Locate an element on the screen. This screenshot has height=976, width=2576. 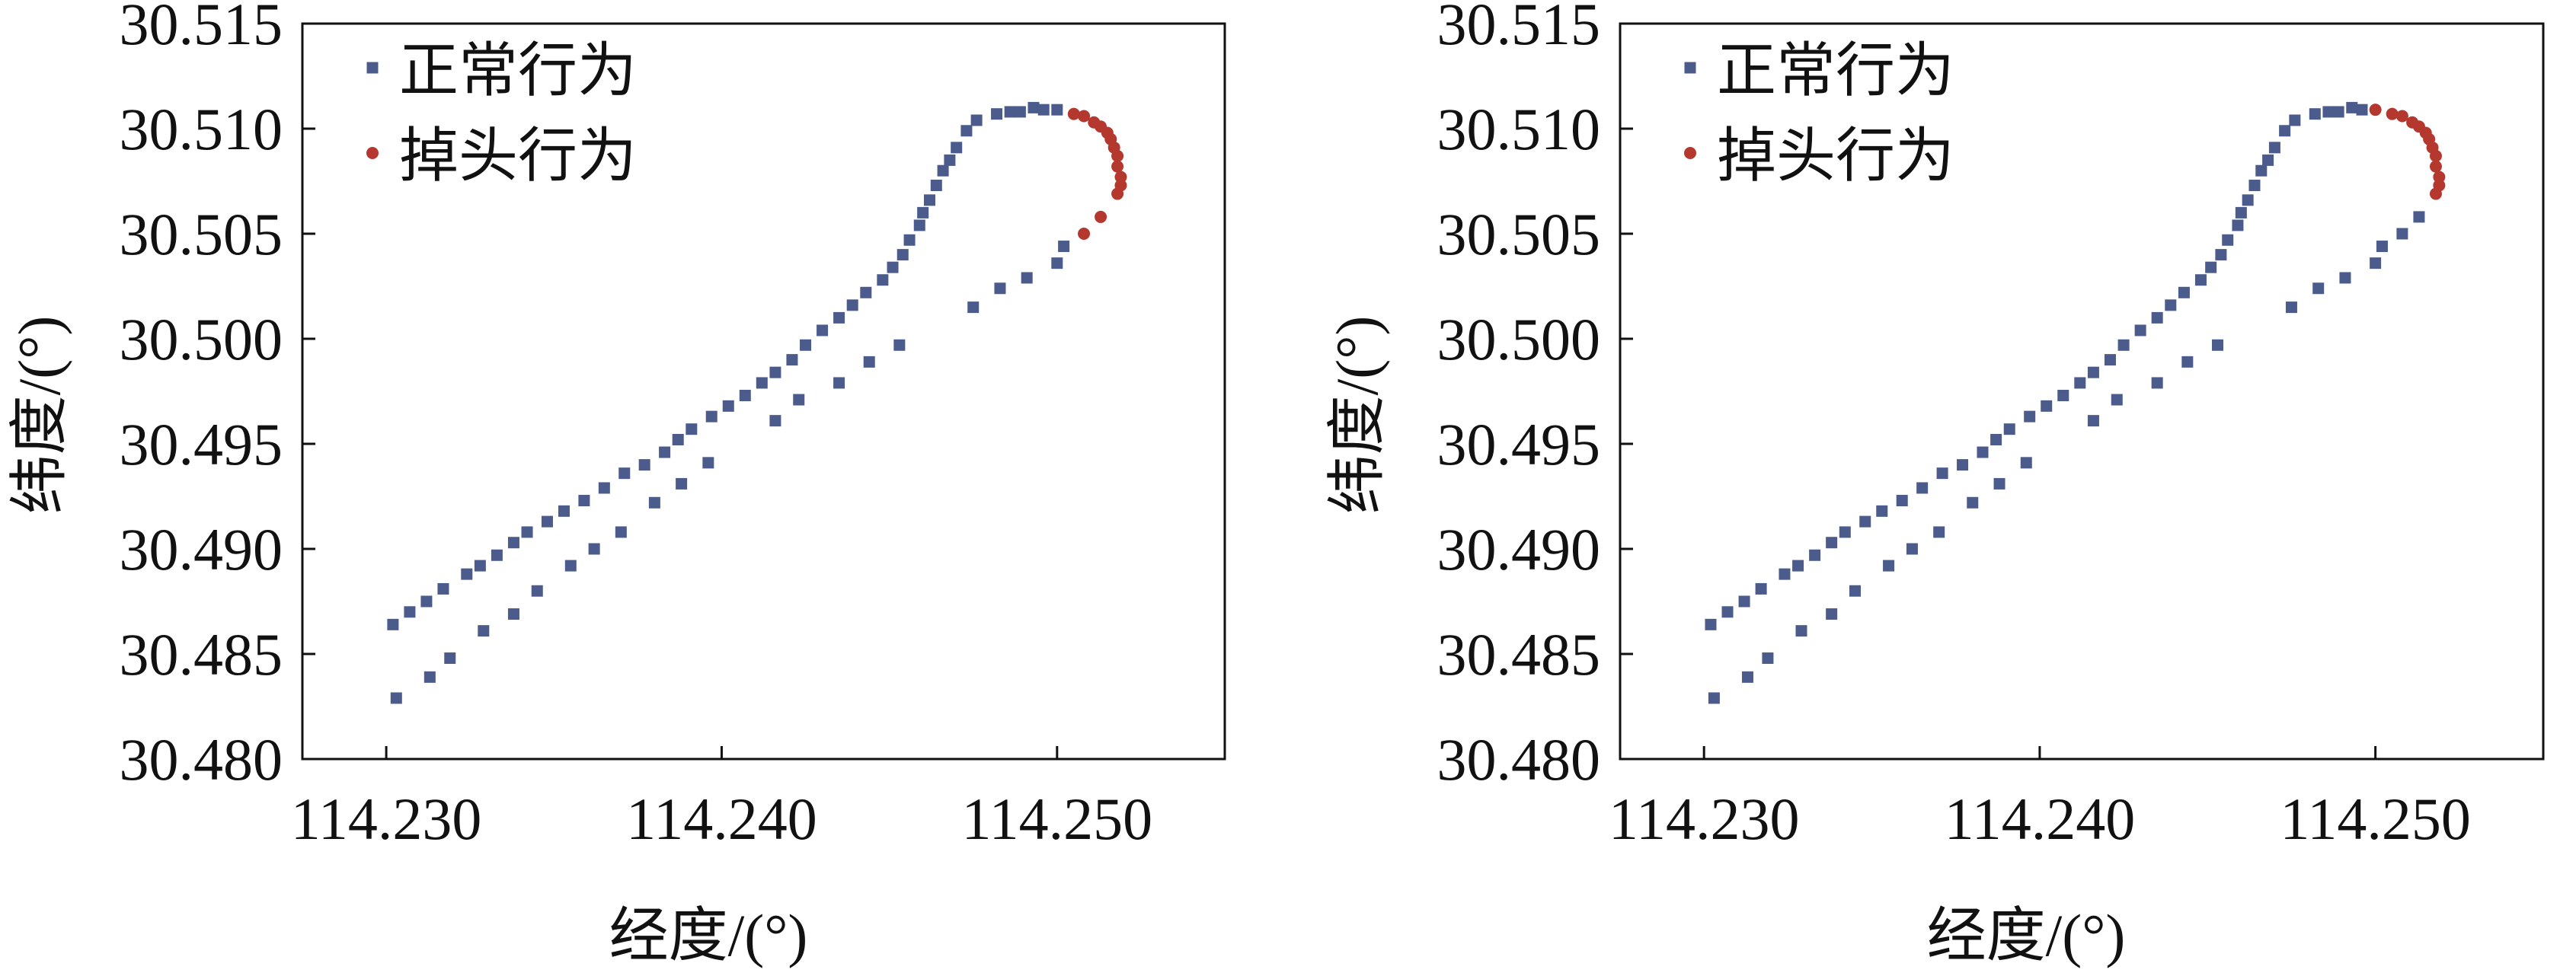
y-tick-label: 30.505 is located at coordinates (1519, 234).